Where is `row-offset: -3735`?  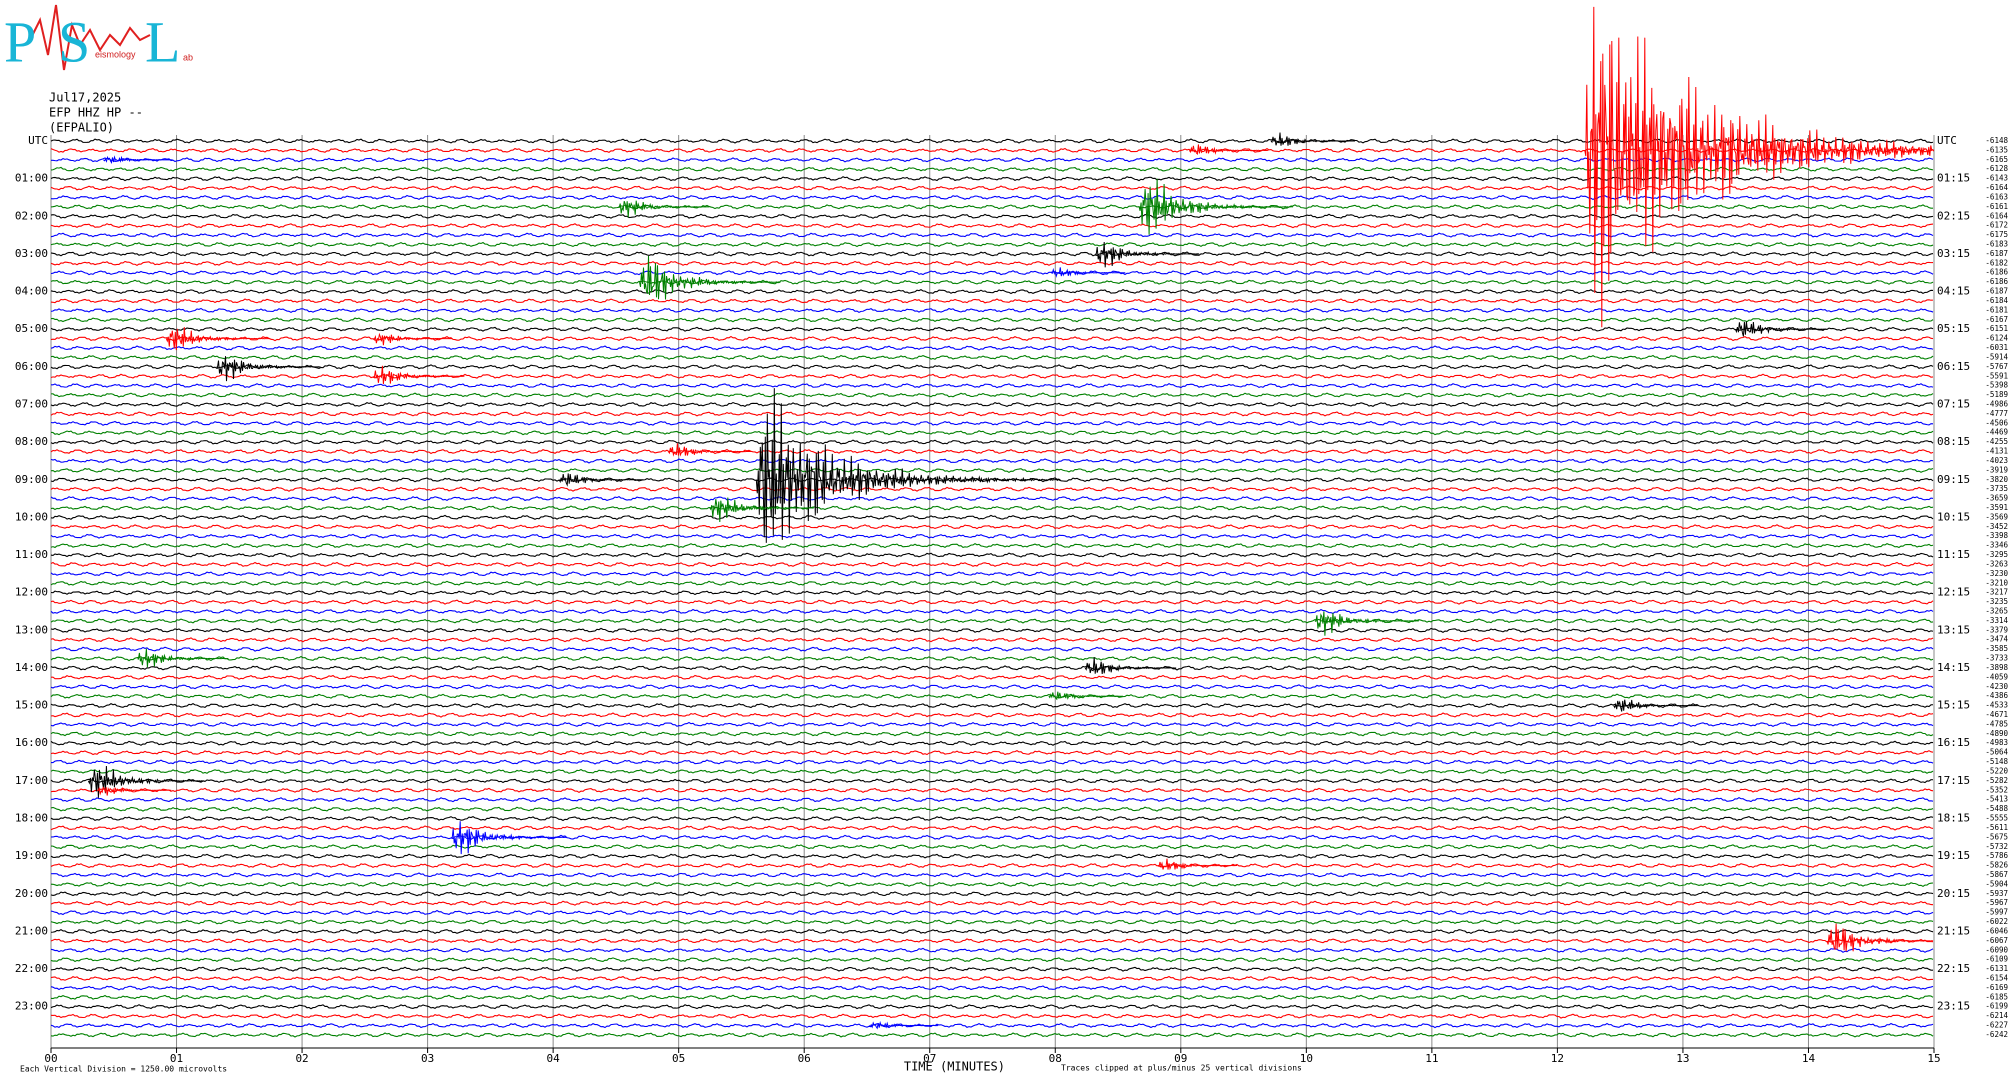
row-offset: -3735 is located at coordinates (1996, 488).